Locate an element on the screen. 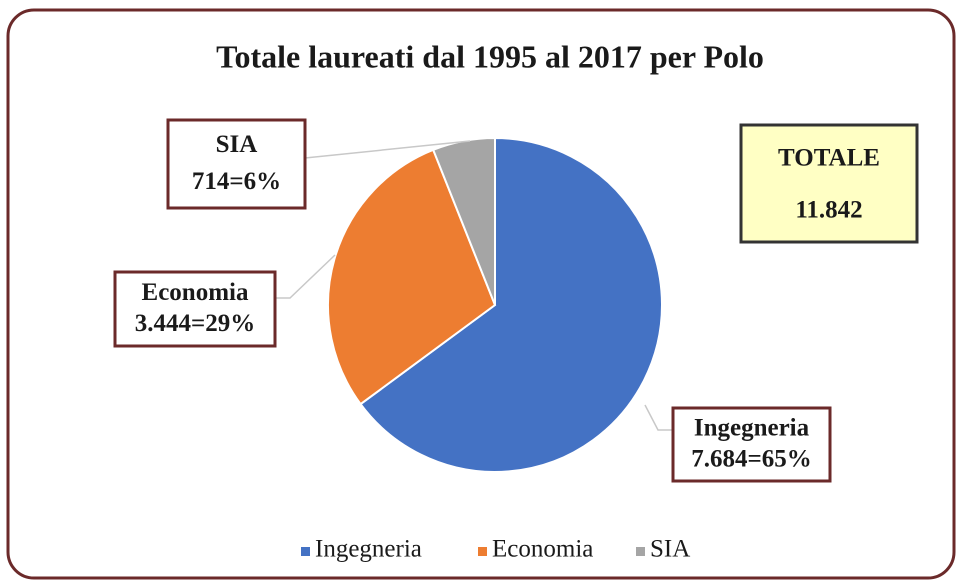 This screenshot has width=963, height=587. data-label-name: SIA is located at coordinates (237, 144).